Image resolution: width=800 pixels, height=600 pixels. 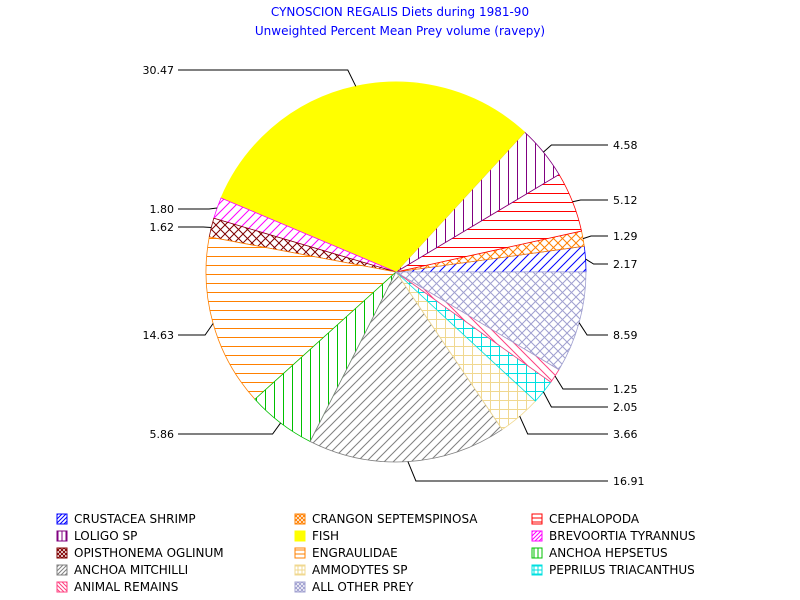 What do you see at coordinates (196, 329) in the screenshot?
I see `leader-line-engraulidae` at bounding box center [196, 329].